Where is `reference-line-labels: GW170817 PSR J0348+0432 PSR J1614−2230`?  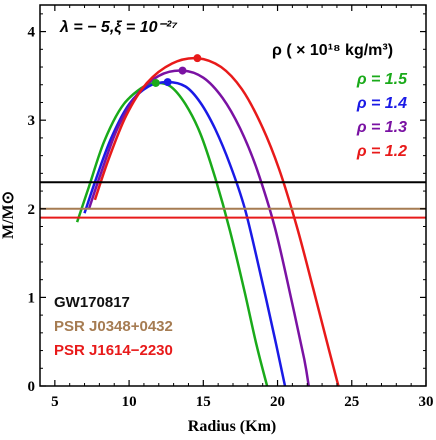
reference-line-labels: GW170817 PSR J0348+0432 PSR J1614−2230 is located at coordinates (113, 326).